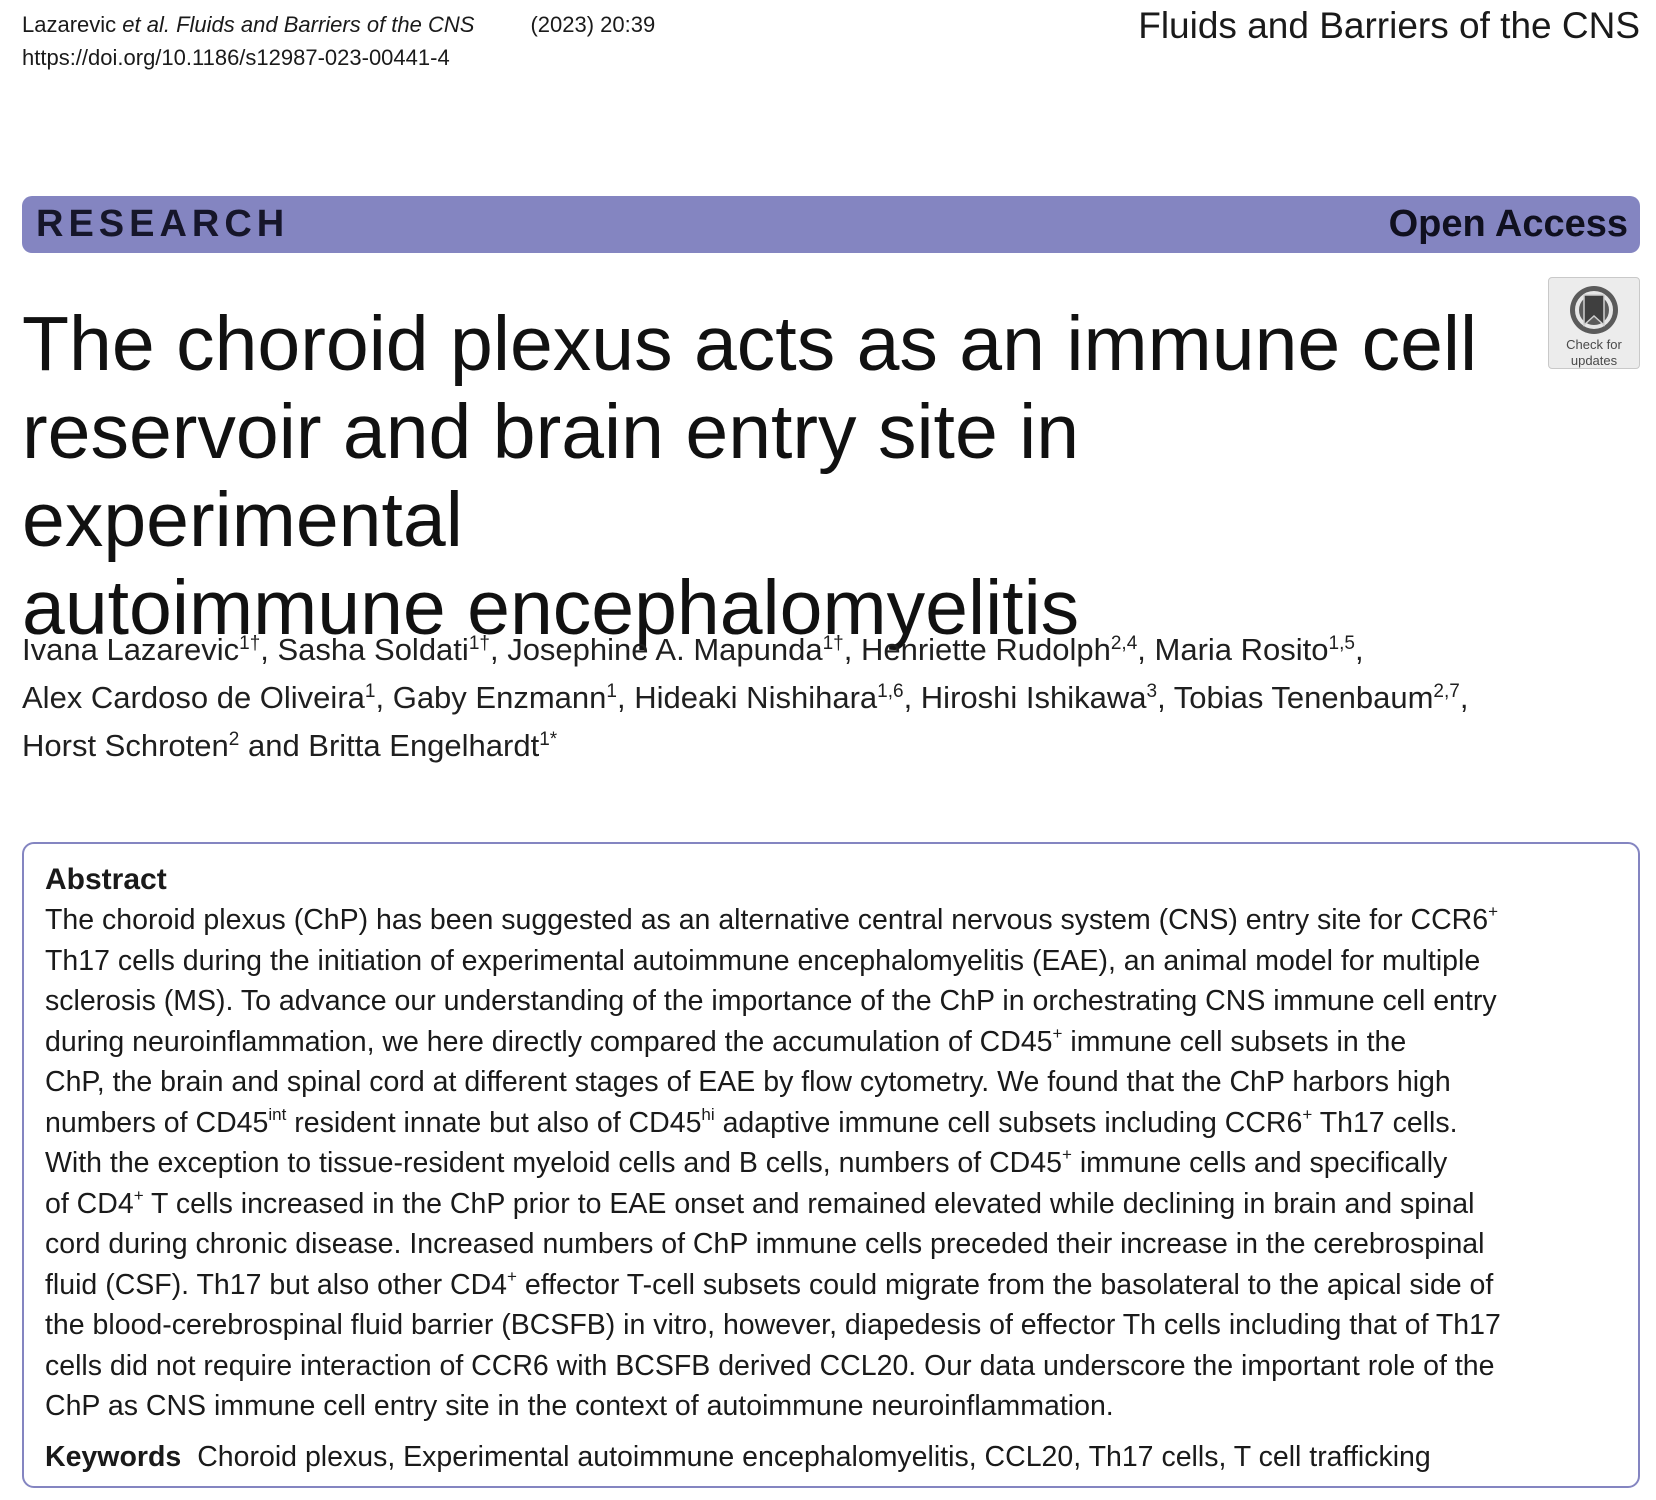  Describe the element at coordinates (1241, 649) in the screenshot. I see `author-name: Maria Rosito` at that location.